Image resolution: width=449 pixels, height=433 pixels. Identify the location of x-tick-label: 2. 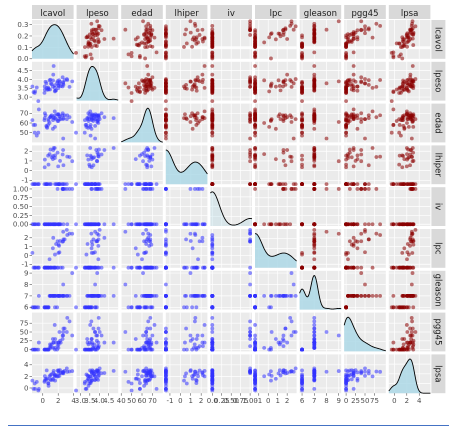
(201, 401).